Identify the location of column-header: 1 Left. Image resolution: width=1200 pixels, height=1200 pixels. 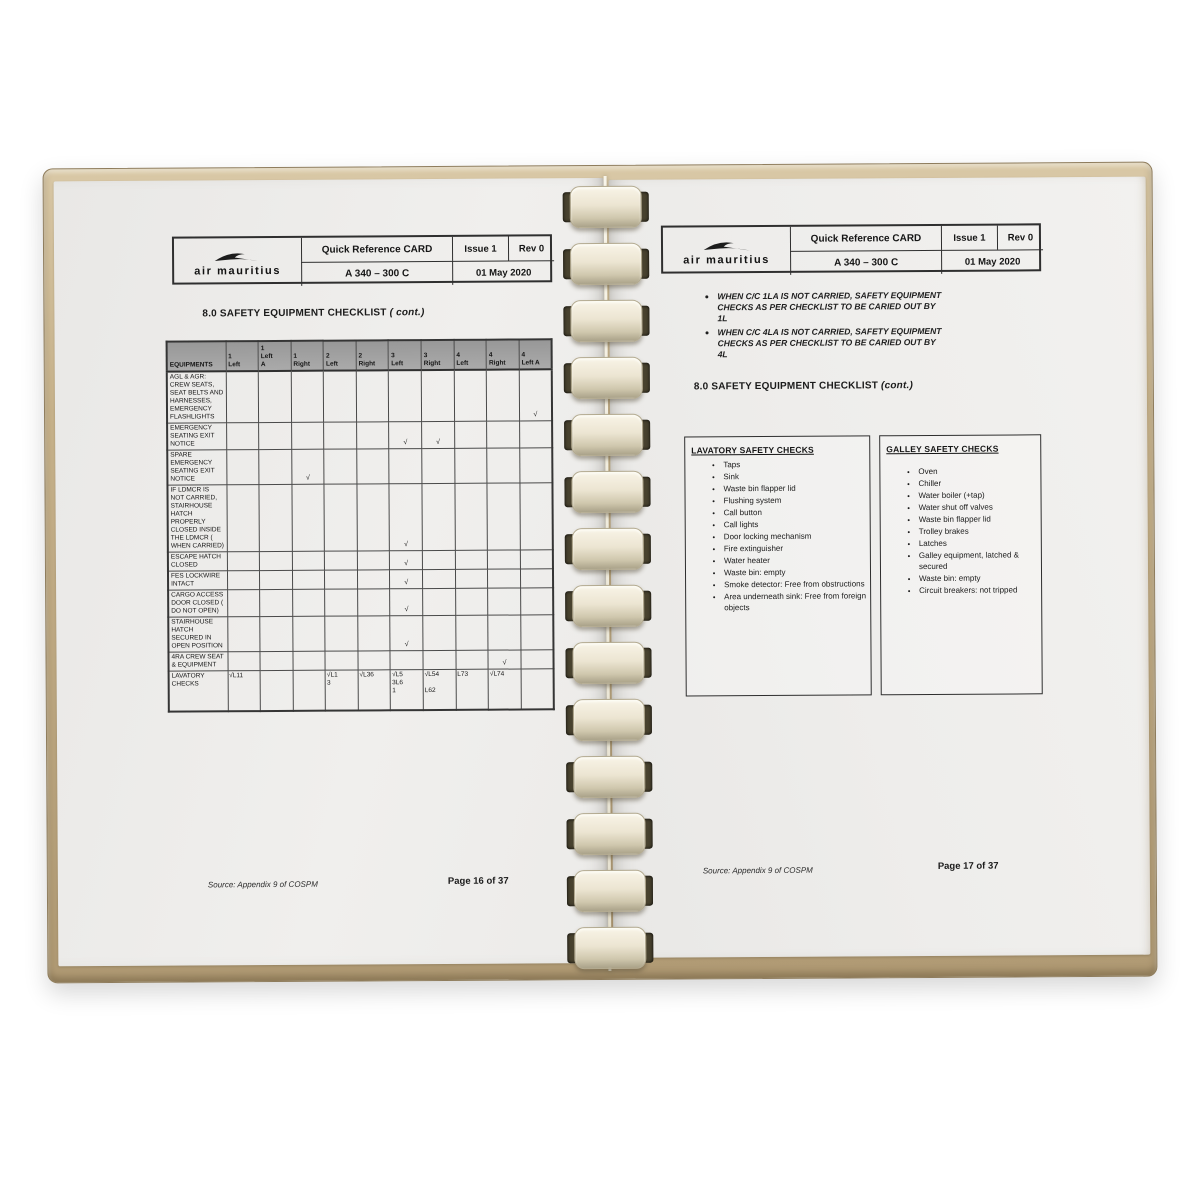
(242, 356).